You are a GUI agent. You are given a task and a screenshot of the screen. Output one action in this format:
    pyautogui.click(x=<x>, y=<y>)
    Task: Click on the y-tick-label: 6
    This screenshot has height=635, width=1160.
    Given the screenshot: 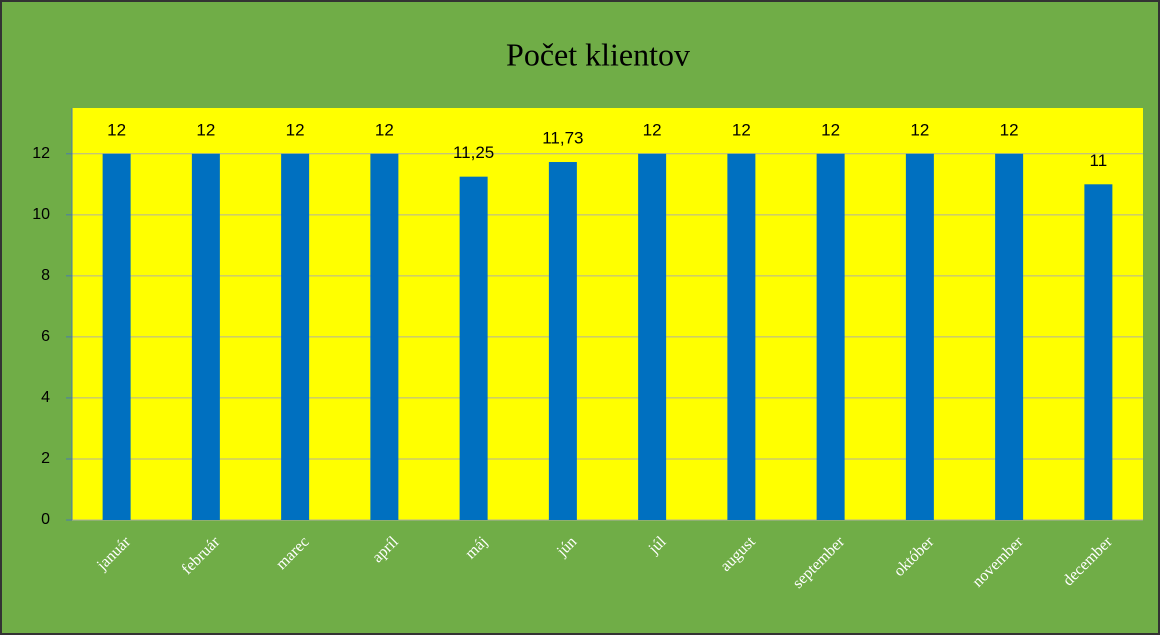 What is the action you would take?
    pyautogui.click(x=45, y=336)
    